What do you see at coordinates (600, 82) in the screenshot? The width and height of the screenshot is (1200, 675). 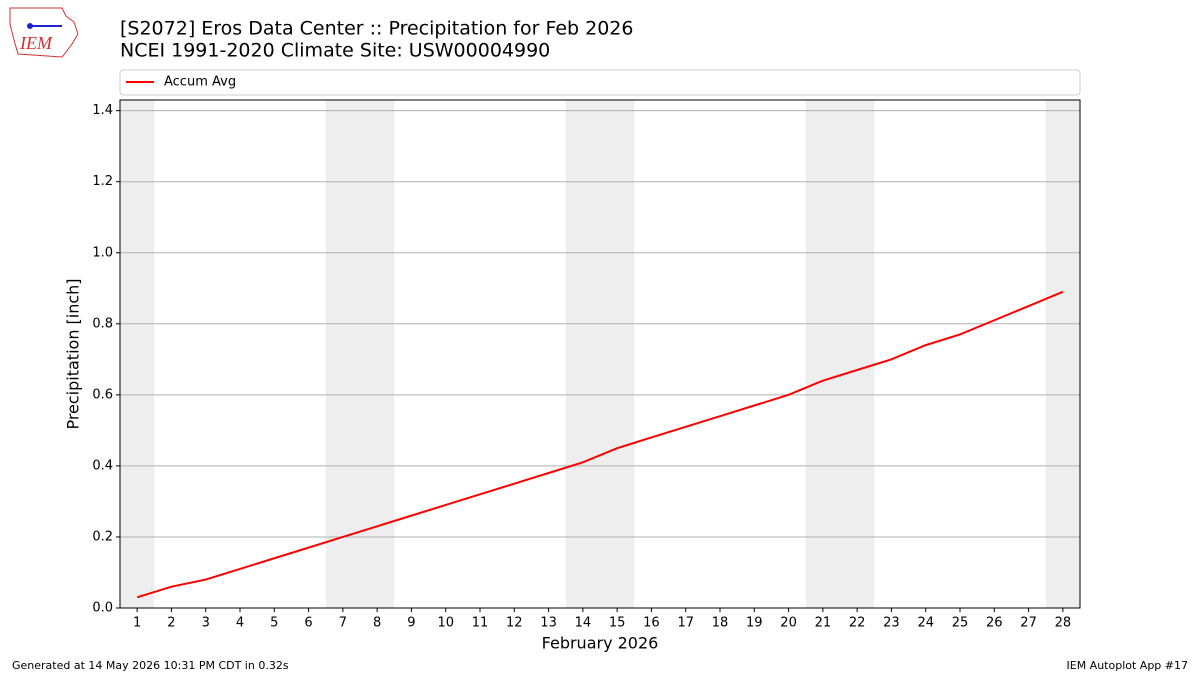 I see `legend-box` at bounding box center [600, 82].